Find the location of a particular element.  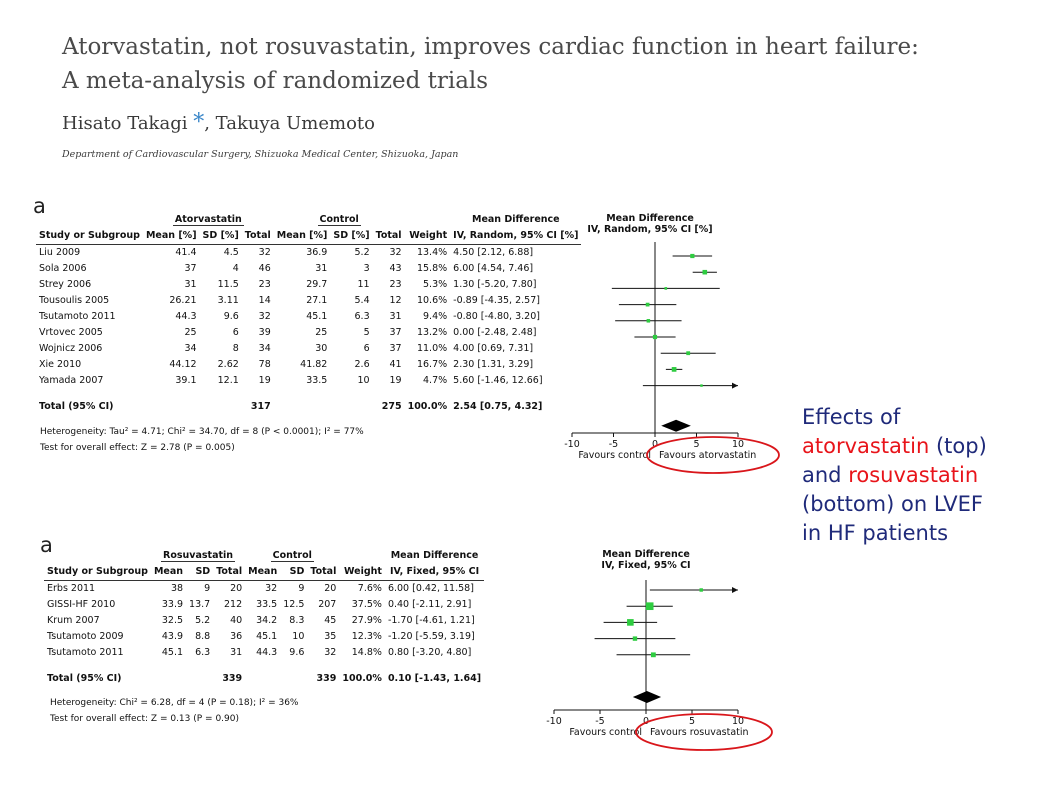

study-name: Tousoulis 2005 is located at coordinates (74, 300).